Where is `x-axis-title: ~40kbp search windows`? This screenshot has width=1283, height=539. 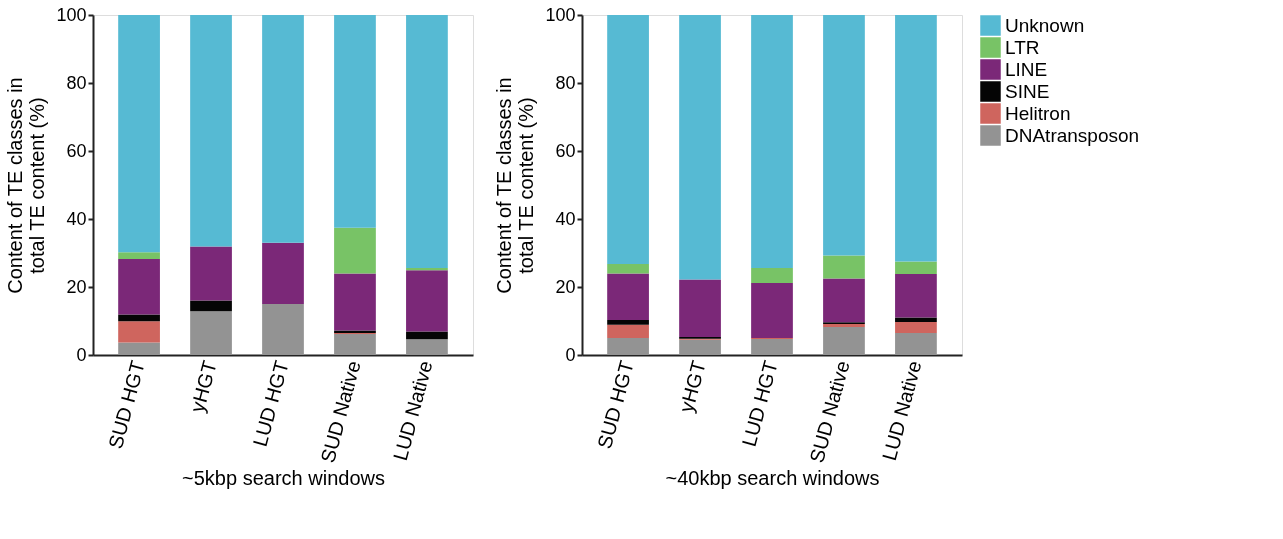
x-axis-title: ~40kbp search windows is located at coordinates (772, 478).